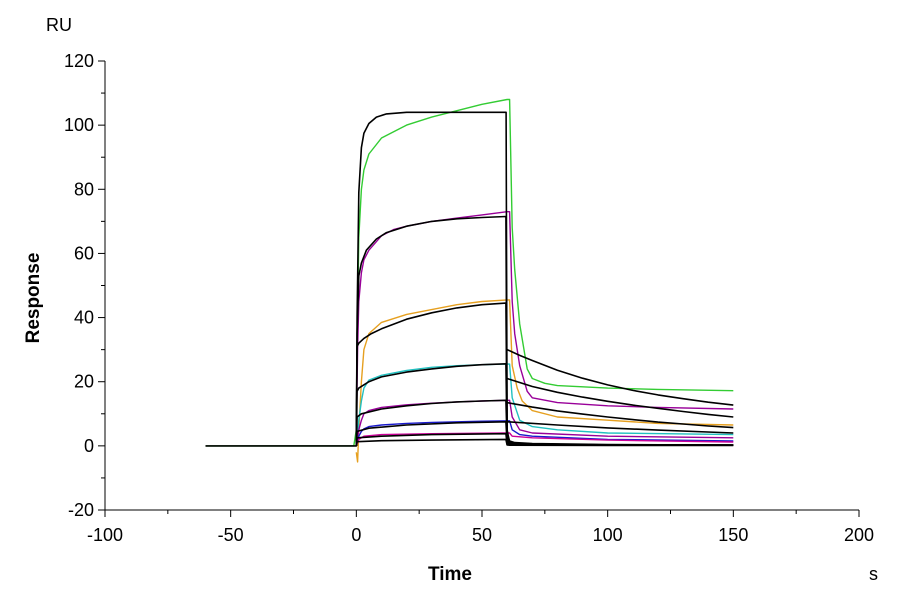  What do you see at coordinates (231, 535) in the screenshot?
I see `x-tick-label: -50` at bounding box center [231, 535].